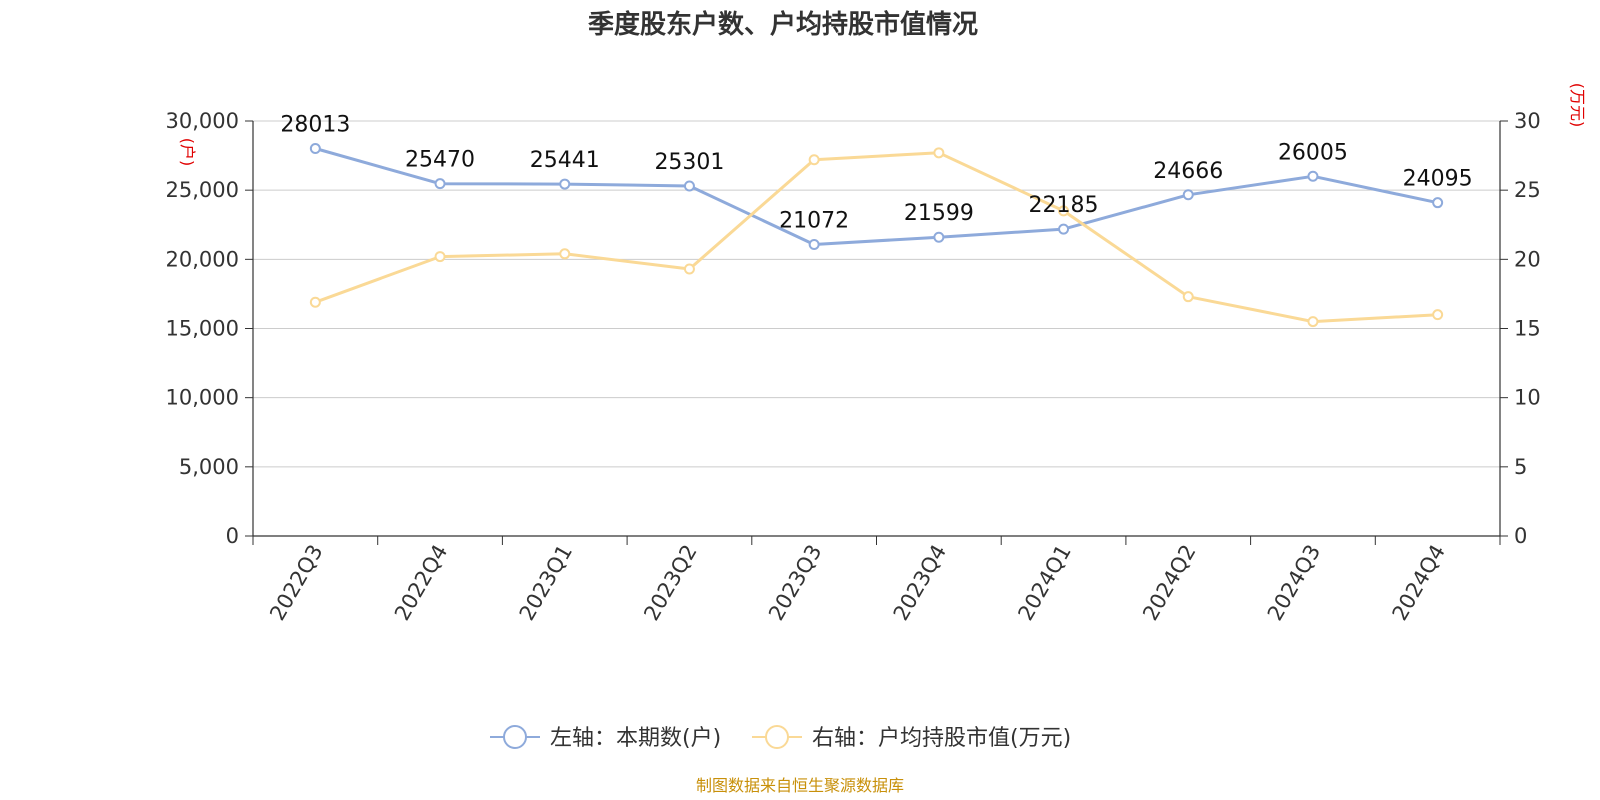  I want to click on left-axis-tick-label: 10,000, so click(202, 398).